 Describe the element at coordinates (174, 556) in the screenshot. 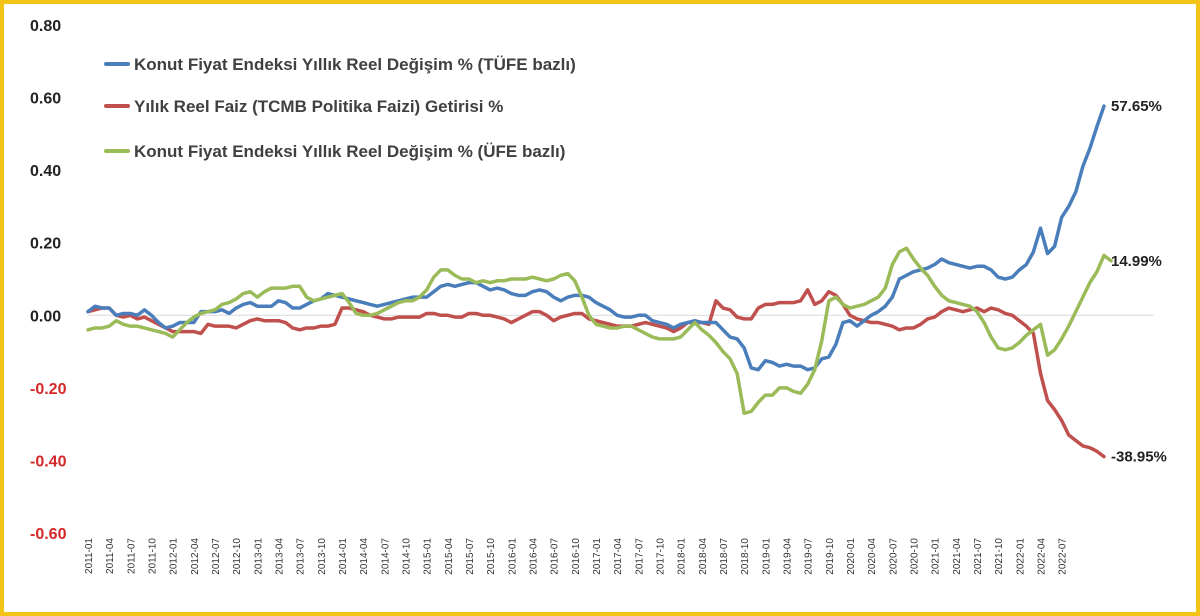

I see `x-tick-label: 2012-01` at that location.